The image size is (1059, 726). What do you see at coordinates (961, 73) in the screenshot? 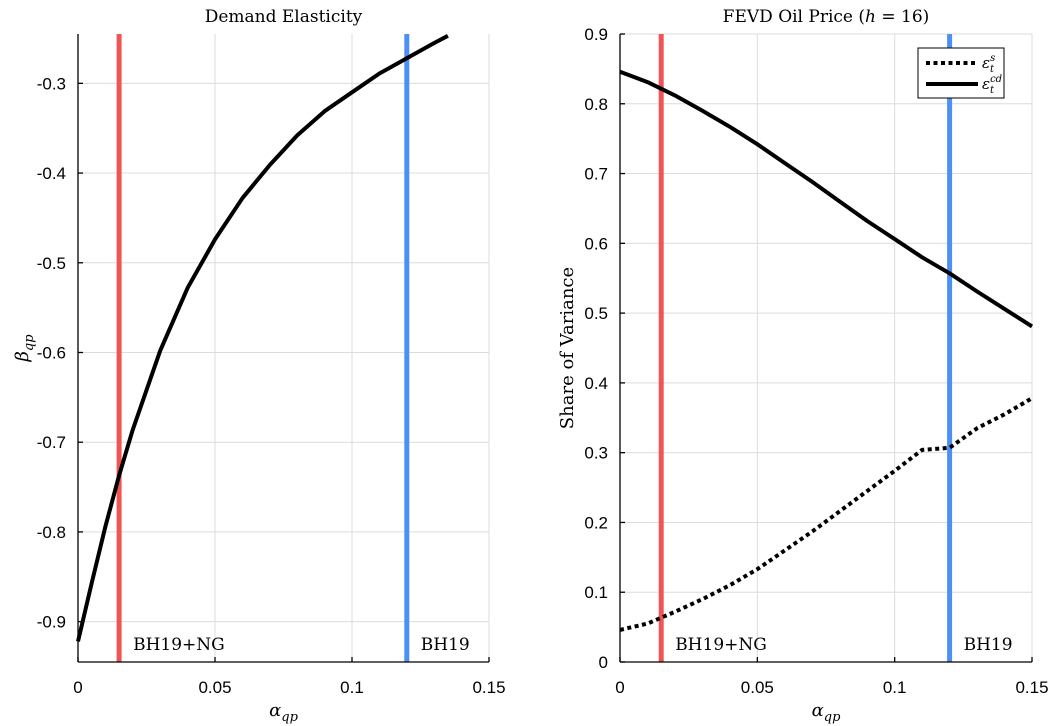
I see `legend-box` at bounding box center [961, 73].